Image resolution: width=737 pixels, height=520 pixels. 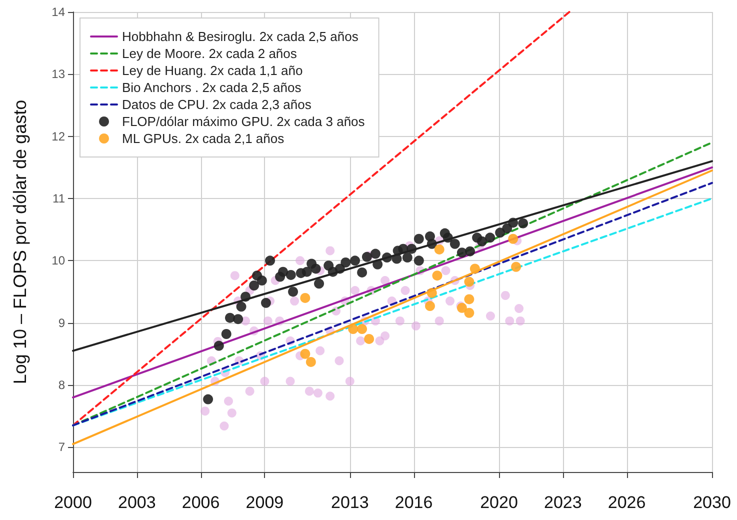 What do you see at coordinates (59, 136) in the screenshot?
I see `y-tick-label: 12` at bounding box center [59, 136].